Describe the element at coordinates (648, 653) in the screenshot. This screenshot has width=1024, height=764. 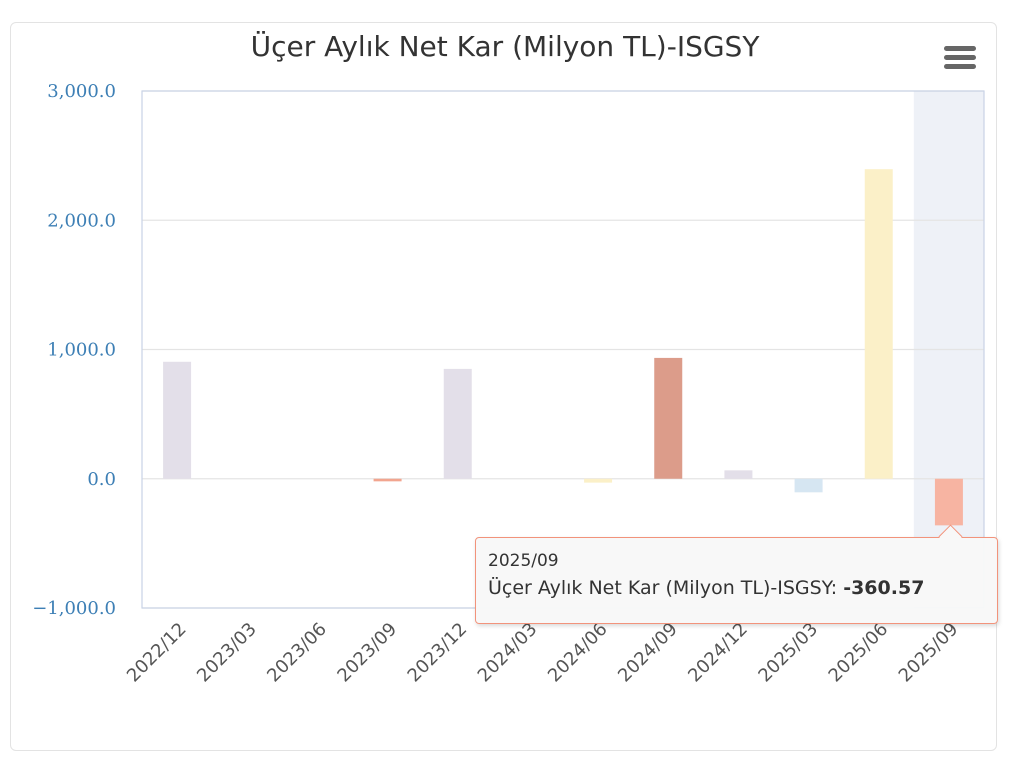
I see `x-tick-label: 2024/09` at that location.